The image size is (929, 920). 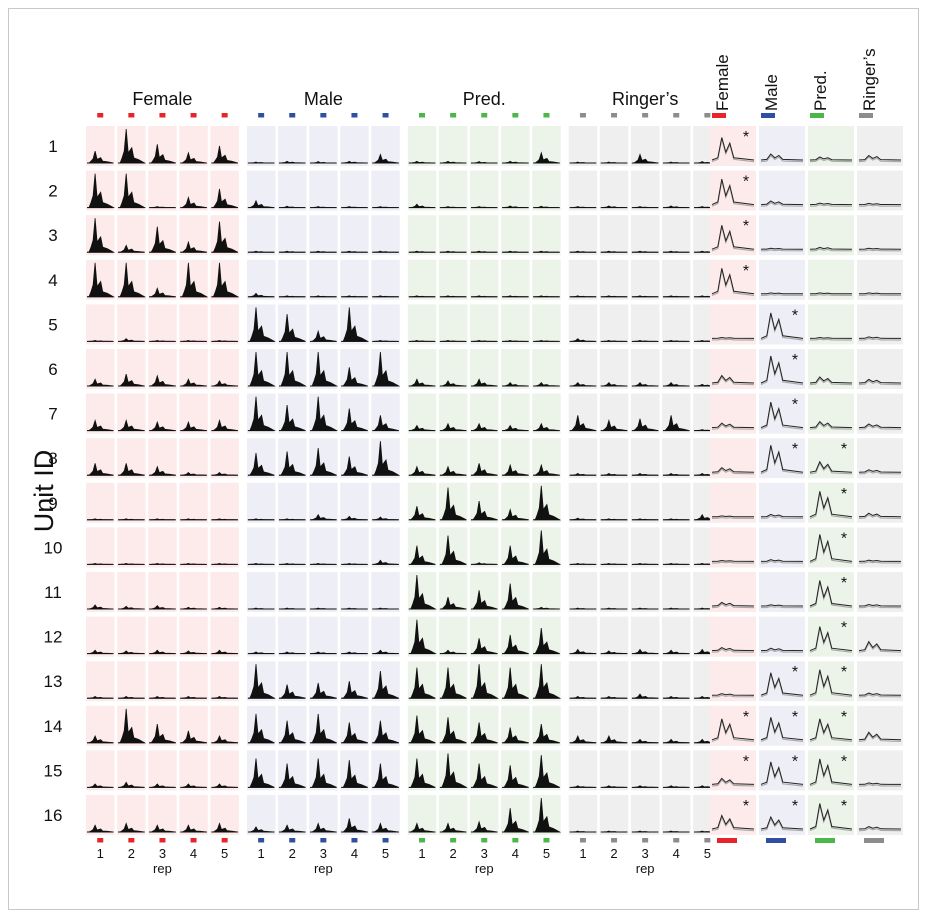 I want to click on group-header-male: Male, so click(x=323, y=99).